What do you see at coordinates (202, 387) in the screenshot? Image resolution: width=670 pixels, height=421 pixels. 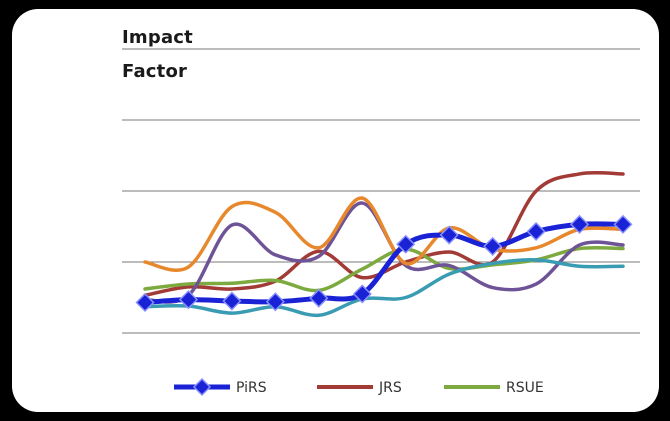 I see `legend-marker-pirs` at bounding box center [202, 387].